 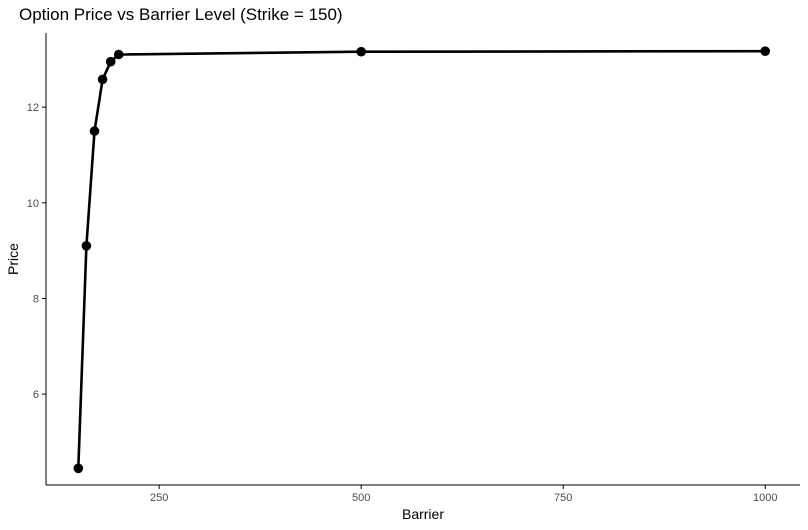 What do you see at coordinates (36, 299) in the screenshot?
I see `y-tick-label: 8` at bounding box center [36, 299].